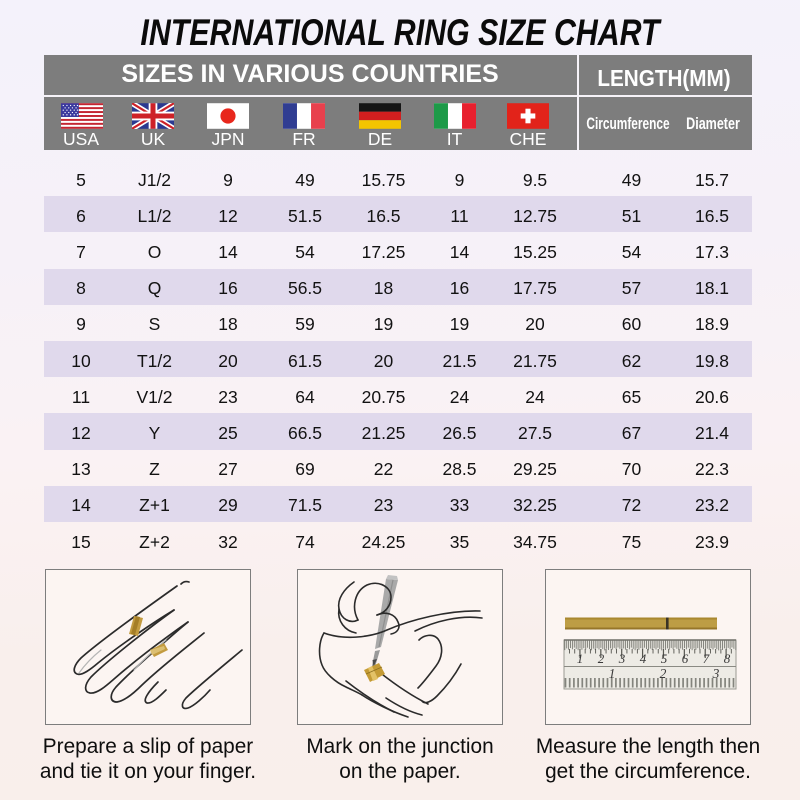 The width and height of the screenshot is (800, 800). What do you see at coordinates (727, 658) in the screenshot?
I see `svg-text: 8` at bounding box center [727, 658].